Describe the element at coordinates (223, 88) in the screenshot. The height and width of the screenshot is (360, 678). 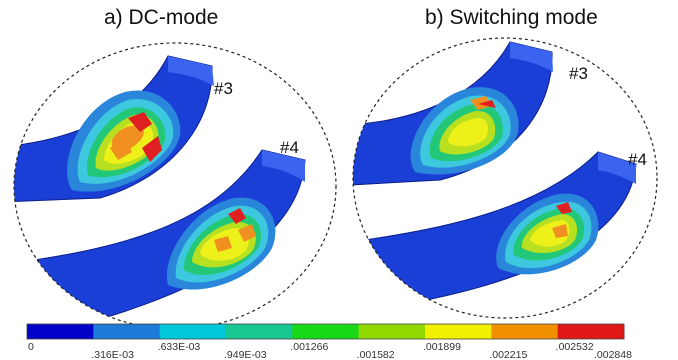
I see `label-3-a: #3` at that location.